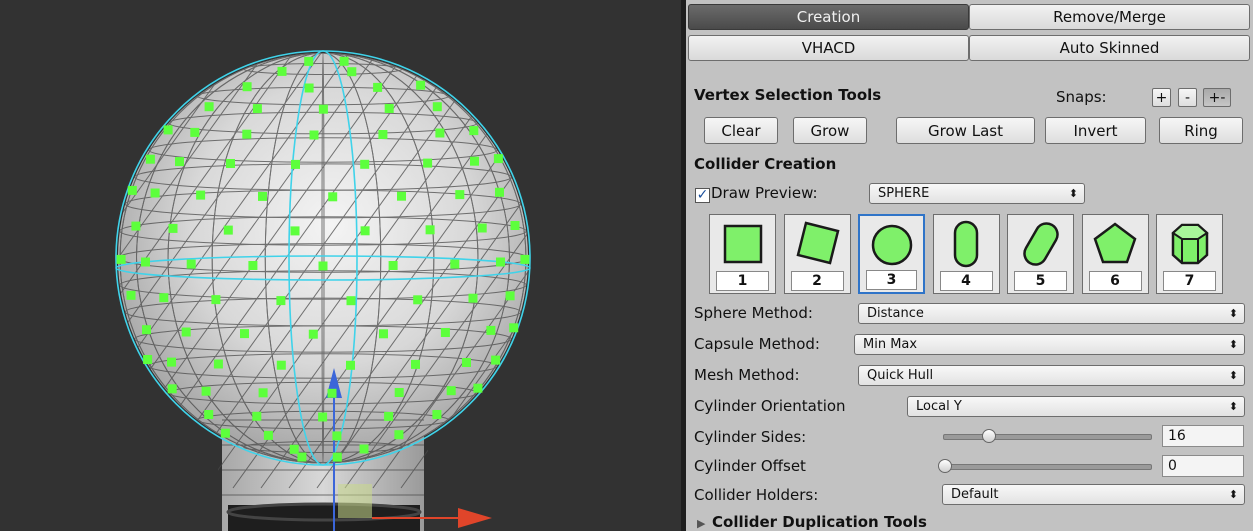 The height and width of the screenshot is (531, 1253). Describe the element at coordinates (701, 523) in the screenshot. I see `foldout-arrow-icon: ▶` at that location.